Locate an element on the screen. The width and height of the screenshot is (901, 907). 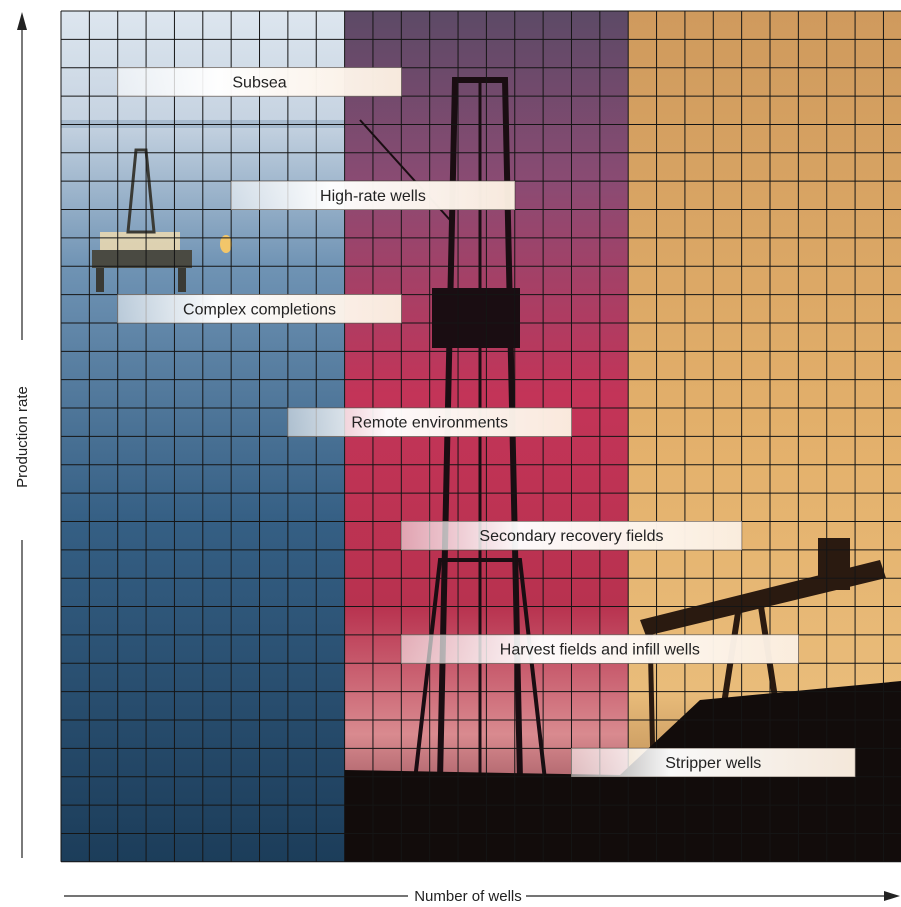
x-axis-label: Number of wells is located at coordinates (468, 896).